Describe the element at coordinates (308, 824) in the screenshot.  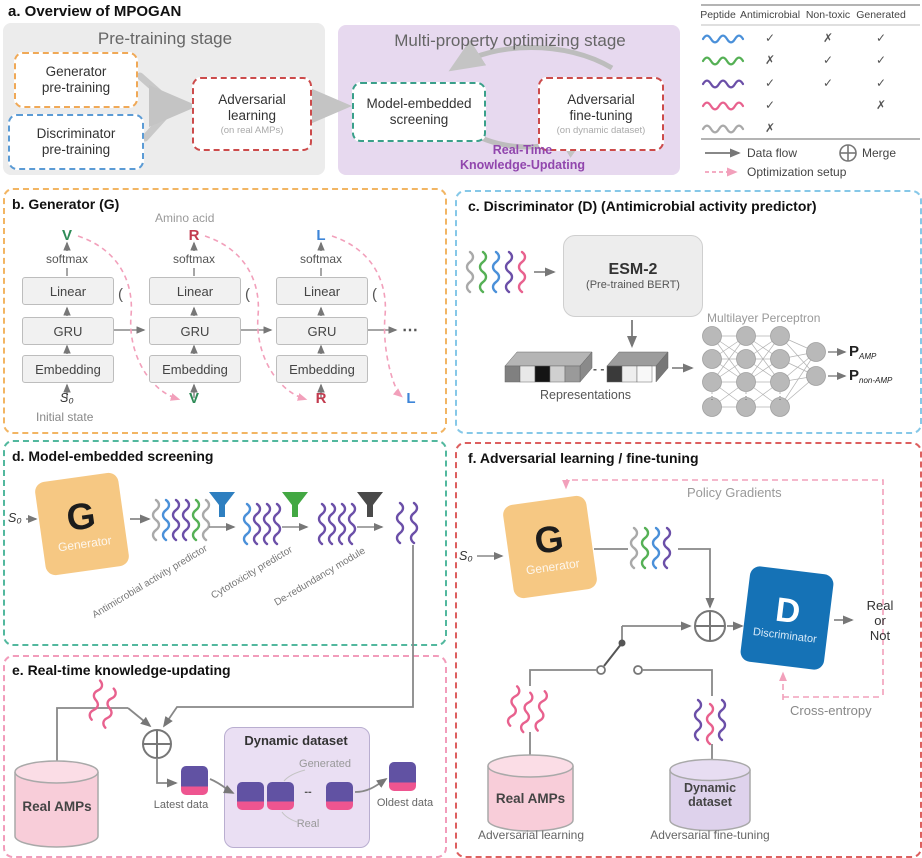
I see `real-annotation: Real` at that location.